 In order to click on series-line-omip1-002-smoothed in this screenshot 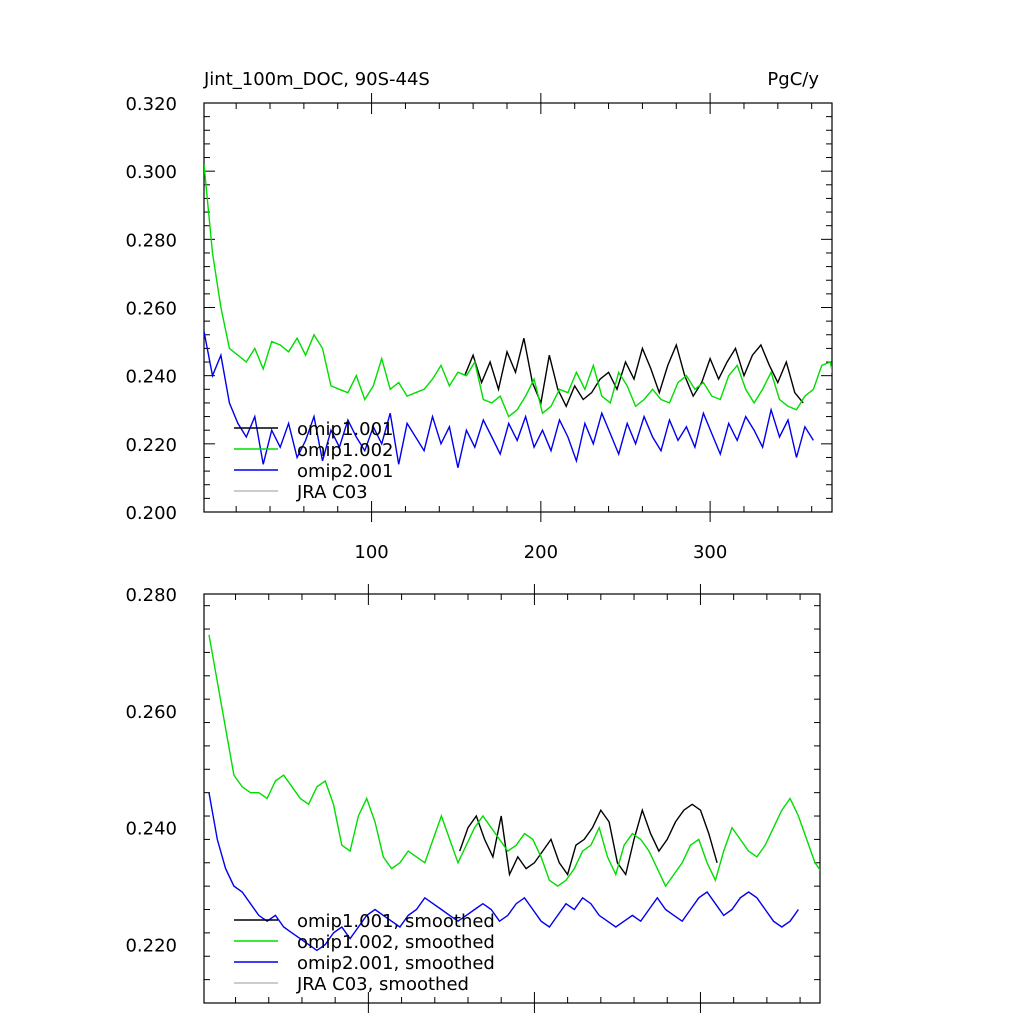, I will do `click(514, 761)`.